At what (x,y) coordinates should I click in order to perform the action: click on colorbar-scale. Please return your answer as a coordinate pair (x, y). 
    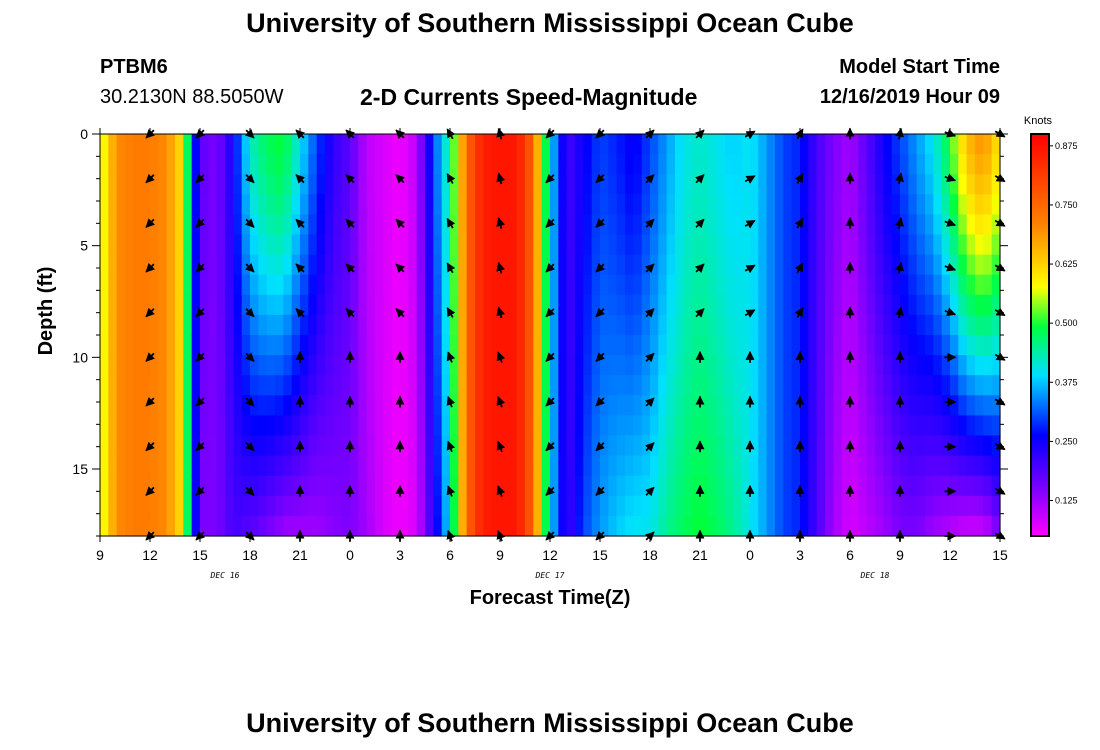
    Looking at the image, I should click on (1040, 335).